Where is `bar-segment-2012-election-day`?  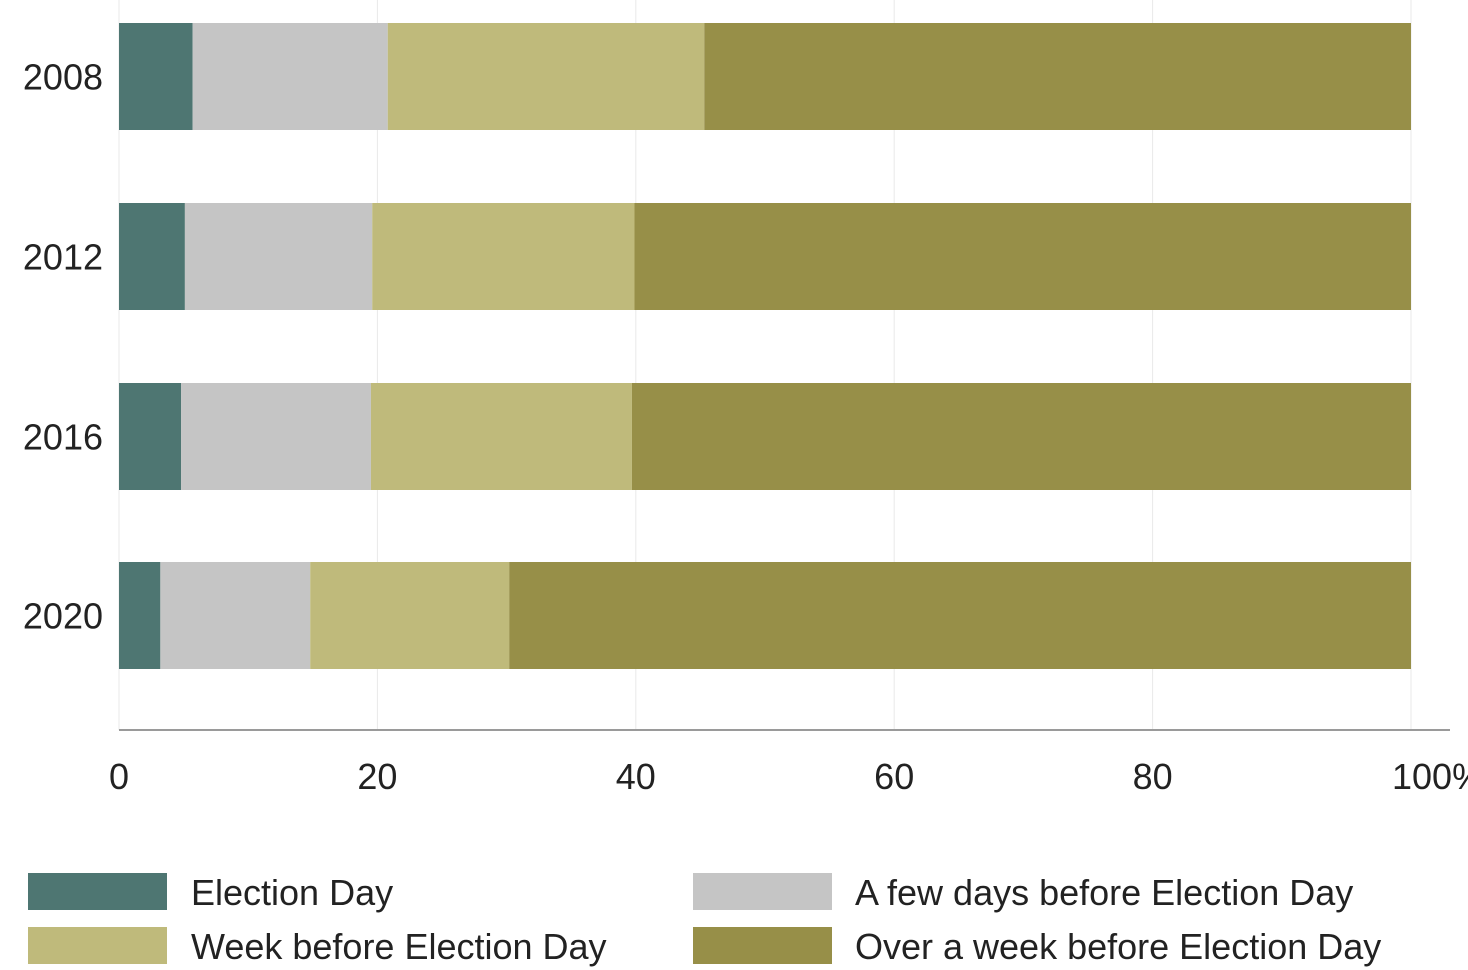
bar-segment-2012-election-day is located at coordinates (152, 256).